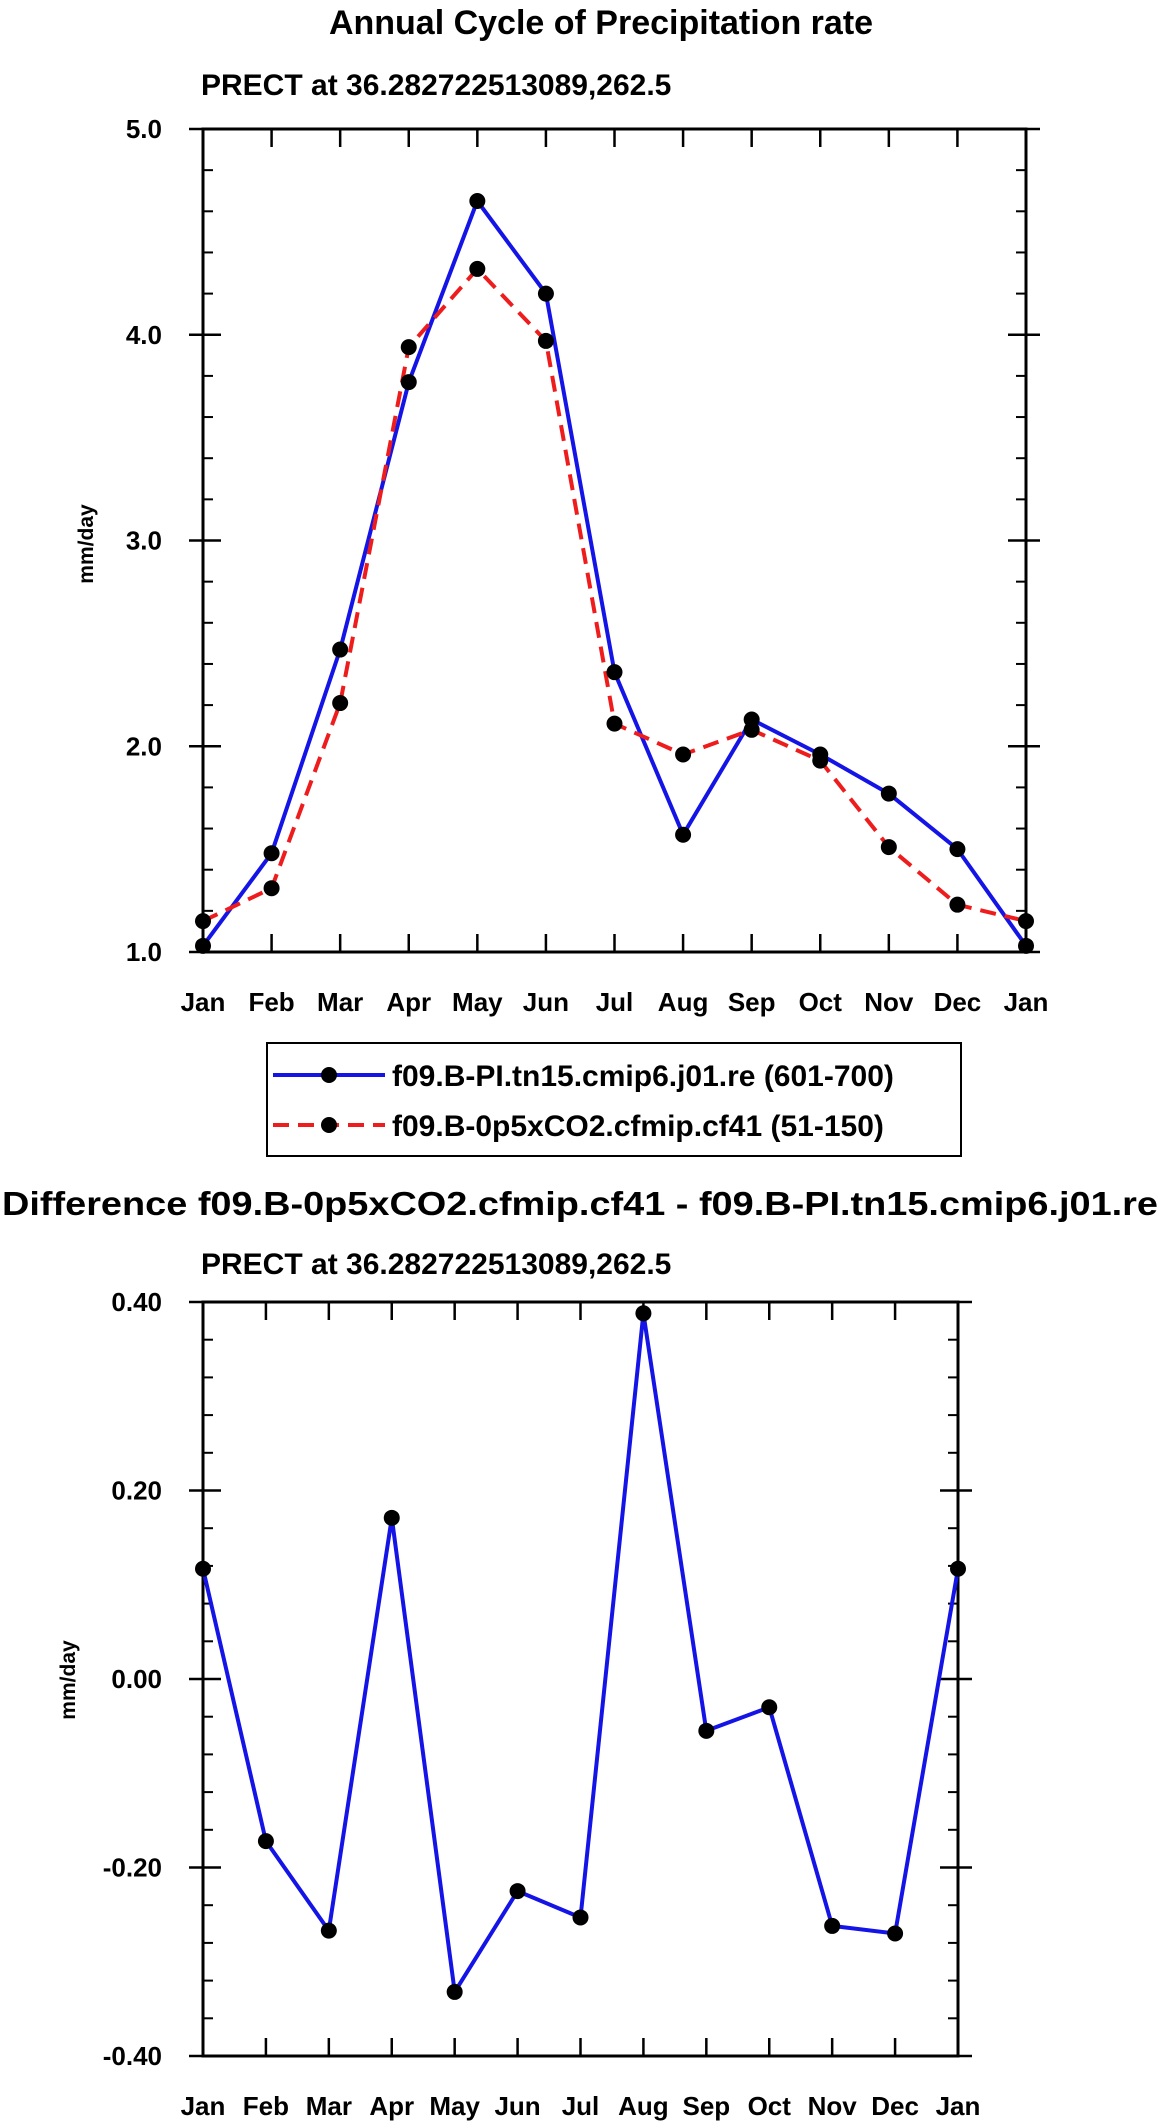 The width and height of the screenshot is (1161, 2124). I want to click on y-tick-label: 0.20, so click(136, 1491).